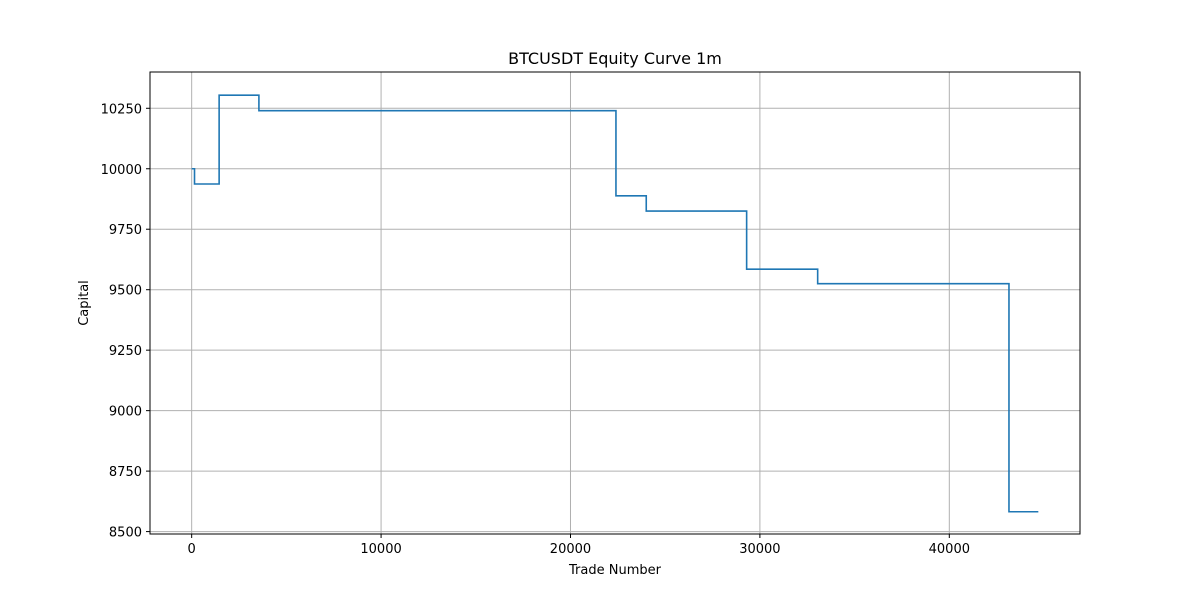  What do you see at coordinates (192, 549) in the screenshot?
I see `x-tick-label: 0` at bounding box center [192, 549].